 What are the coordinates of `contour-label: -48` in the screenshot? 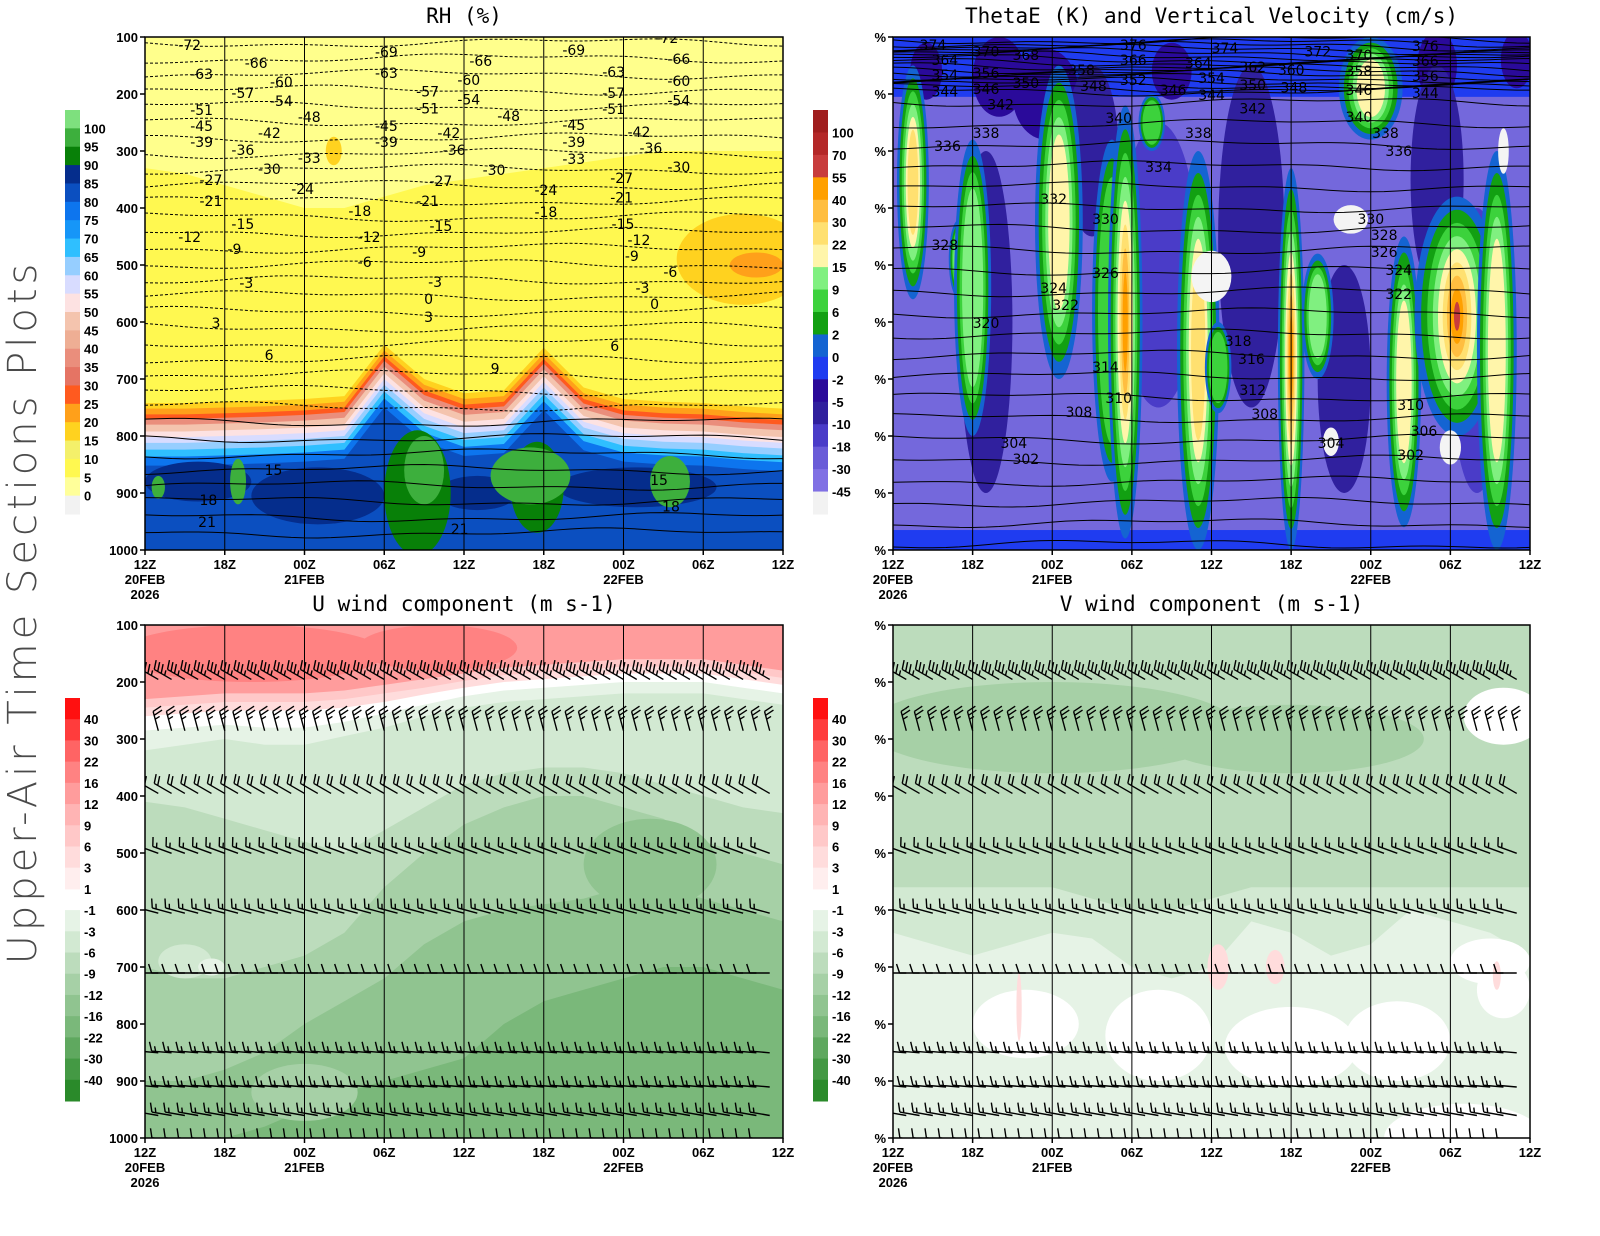 It's located at (508, 117).